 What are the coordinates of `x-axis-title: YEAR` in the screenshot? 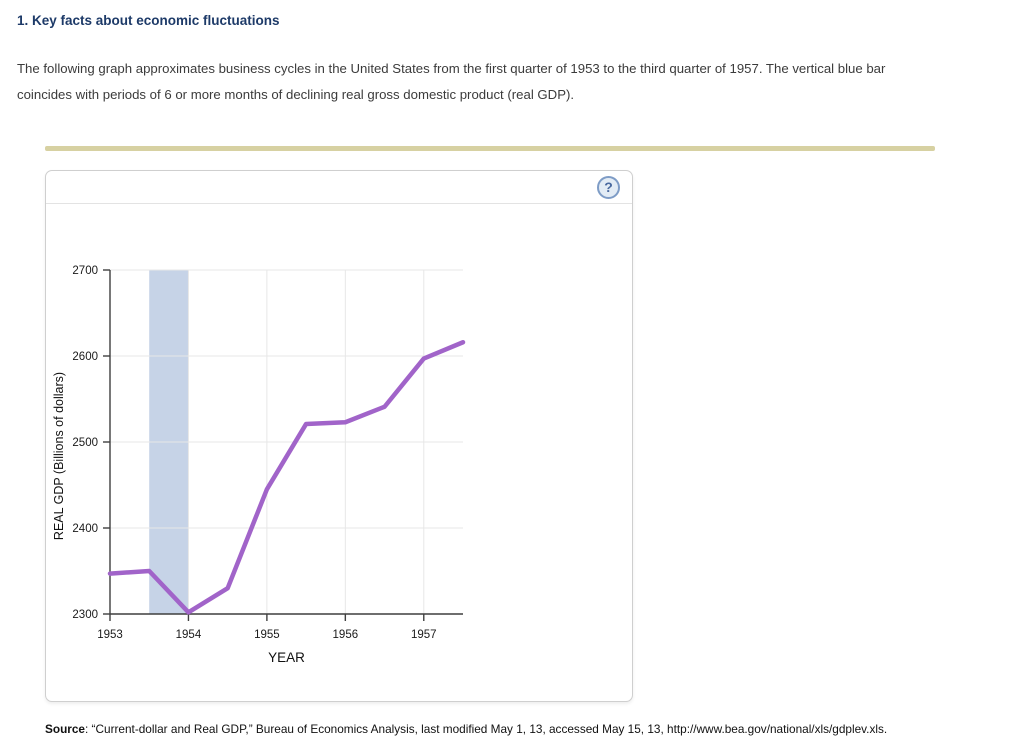 It's located at (286, 657).